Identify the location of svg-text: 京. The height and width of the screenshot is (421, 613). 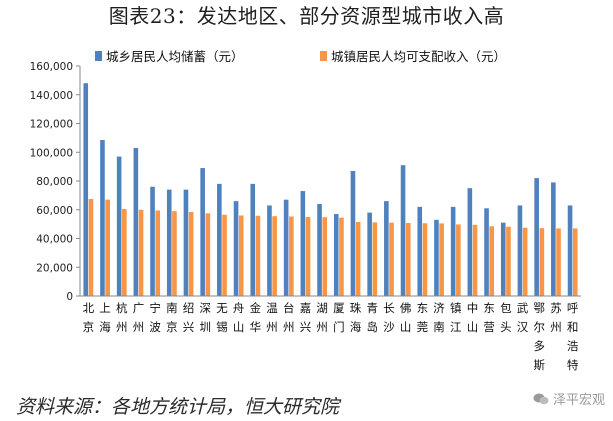
(89, 327).